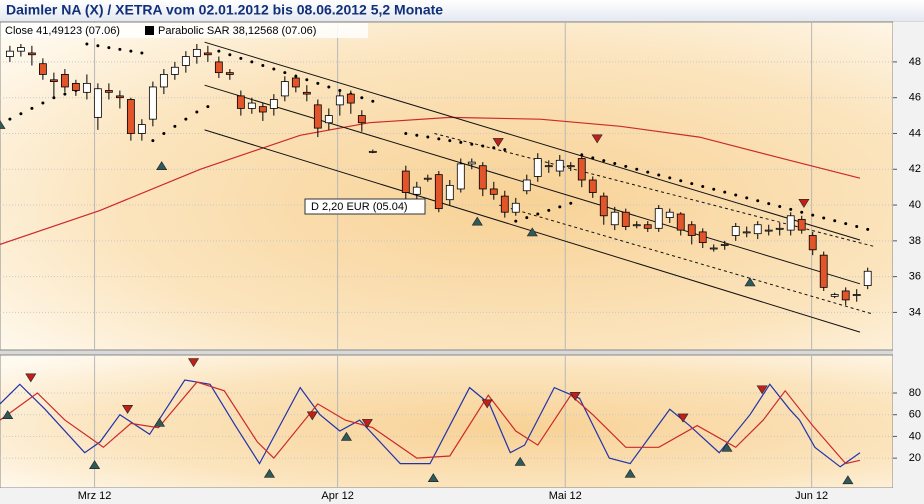  Describe the element at coordinates (915, 133) in the screenshot. I see `y-tick-label: 44` at that location.